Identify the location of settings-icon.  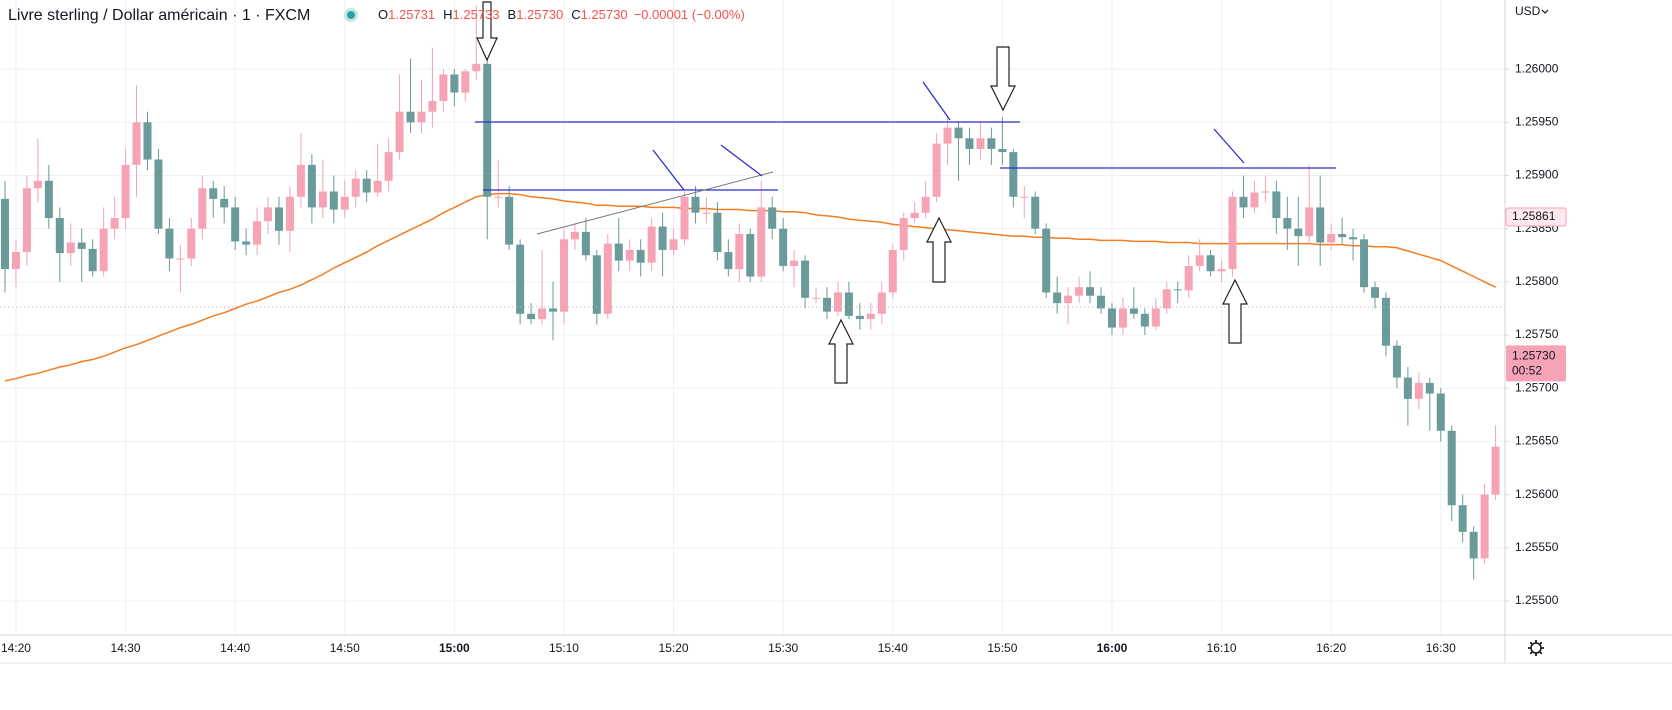
(1536, 648).